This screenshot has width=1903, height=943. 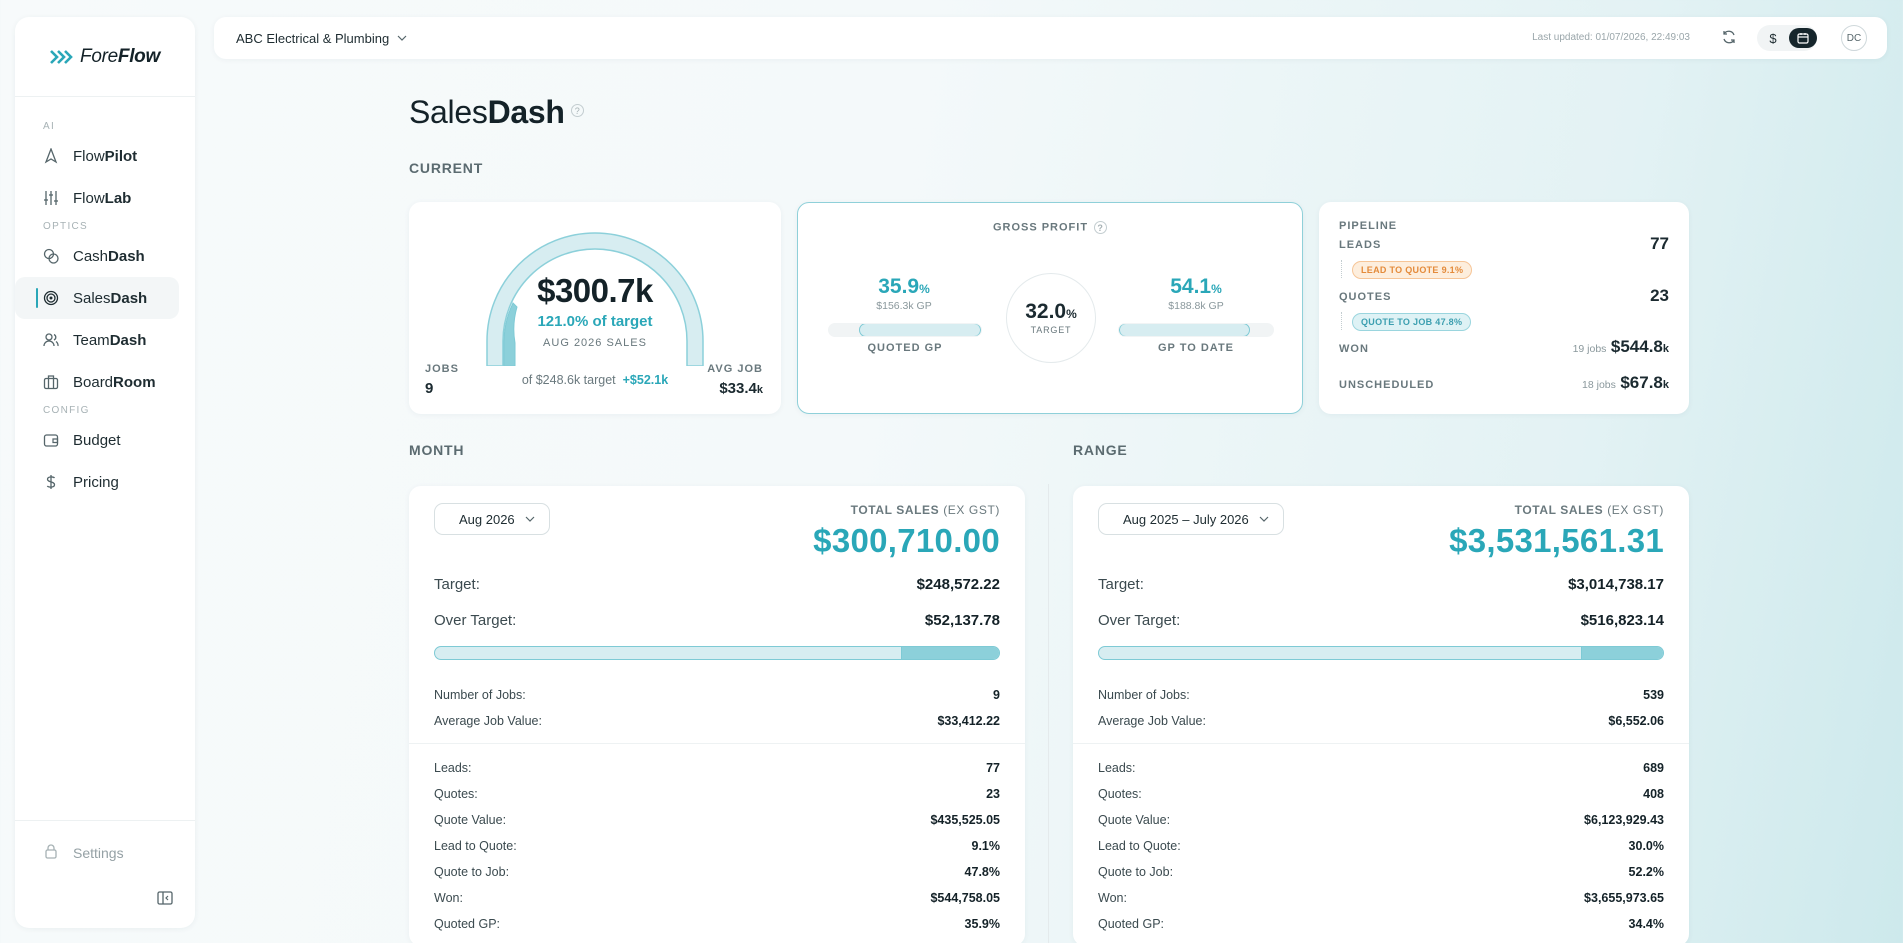 What do you see at coordinates (1195, 348) in the screenshot?
I see `gp-to-date-label: GP TO DATE` at bounding box center [1195, 348].